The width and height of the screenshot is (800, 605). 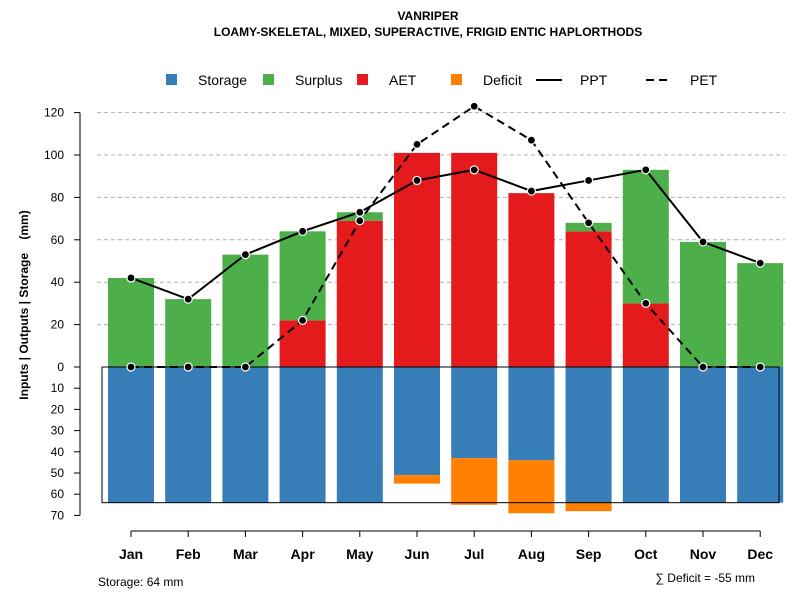 I want to click on x-tick-label: Jul, so click(x=474, y=554).